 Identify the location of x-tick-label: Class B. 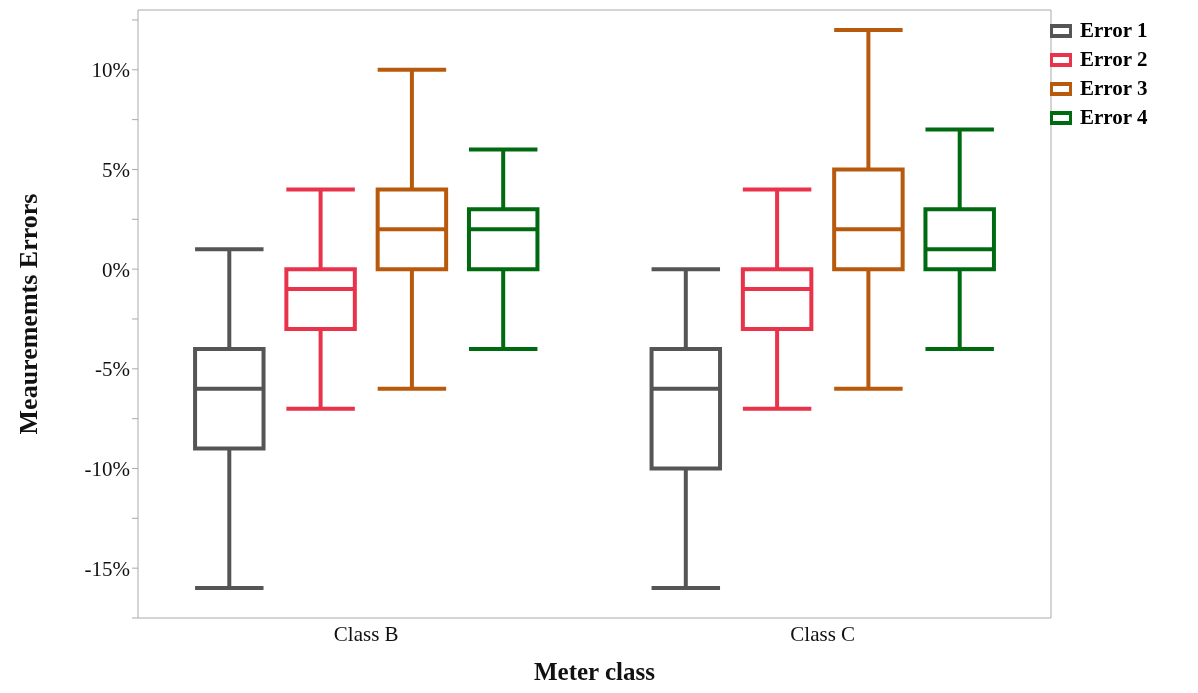
(366, 633).